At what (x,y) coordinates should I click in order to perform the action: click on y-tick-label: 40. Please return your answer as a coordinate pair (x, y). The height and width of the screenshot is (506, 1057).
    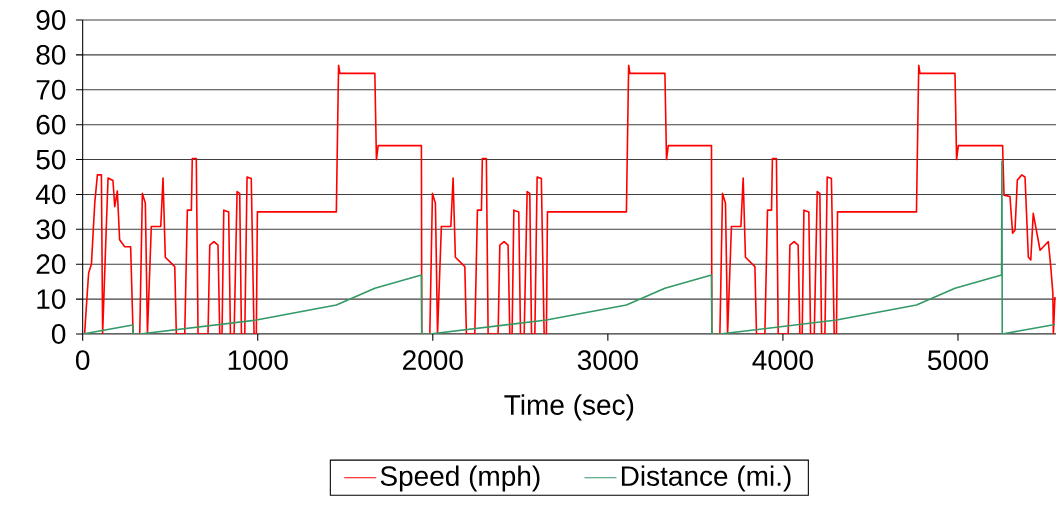
    Looking at the image, I should click on (50, 194).